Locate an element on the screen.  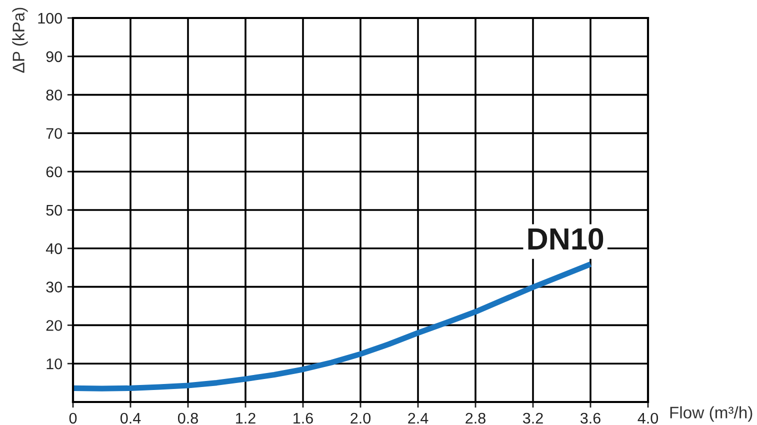
y-axis-title: ΔP (kPa) is located at coordinates (20, 40).